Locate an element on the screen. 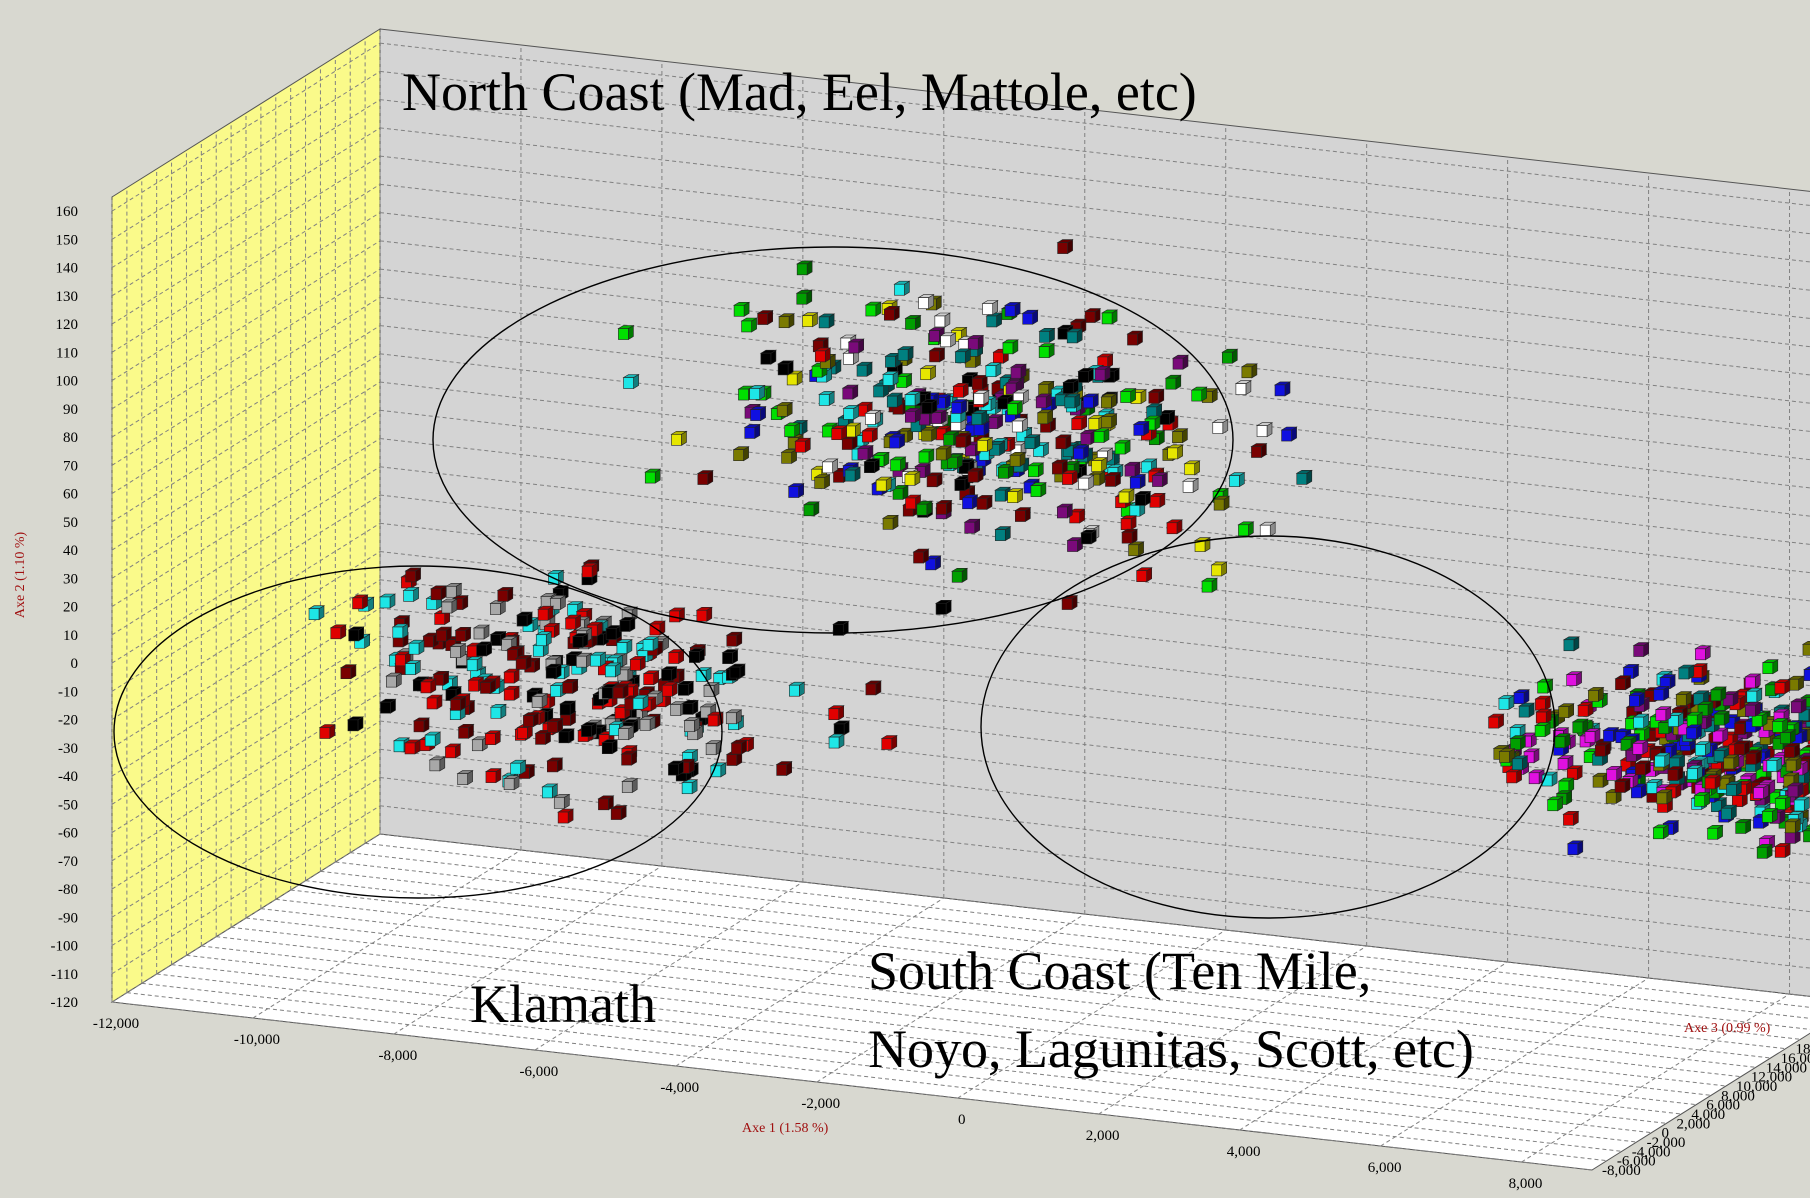 This screenshot has height=1198, width=1810. y-tick-label: 100 is located at coordinates (67, 382).